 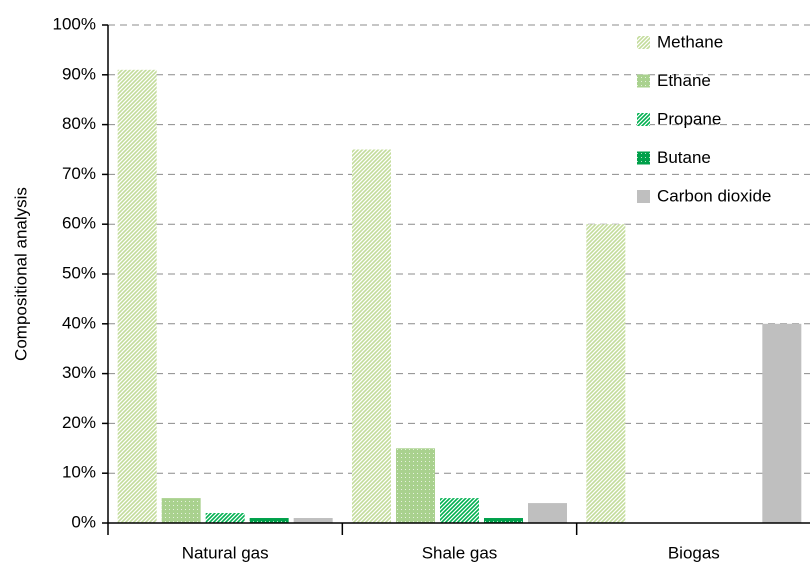 I want to click on y-tick-label: 40%, so click(x=79, y=322).